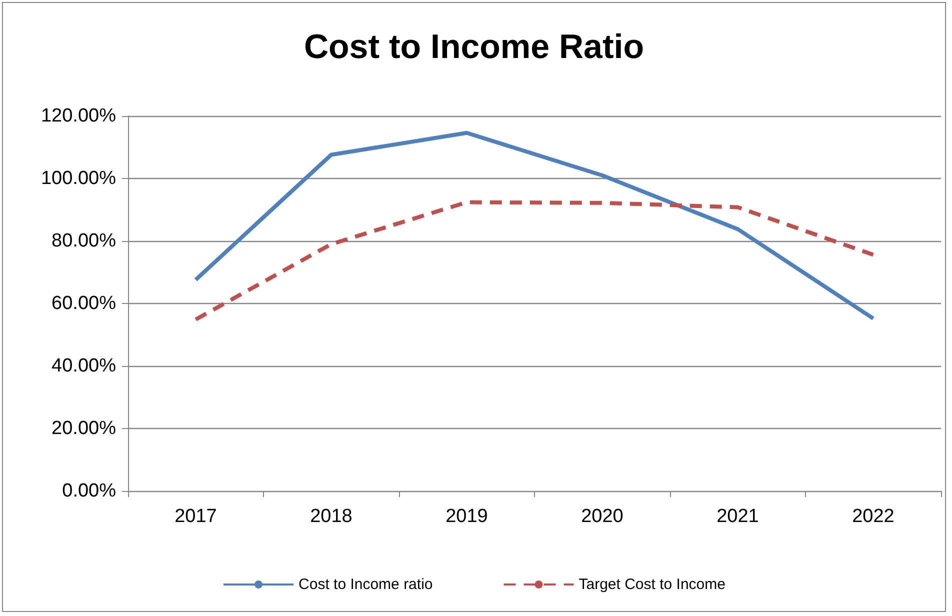  Describe the element at coordinates (84, 303) in the screenshot. I see `y-tick-label: 60.00%` at that location.